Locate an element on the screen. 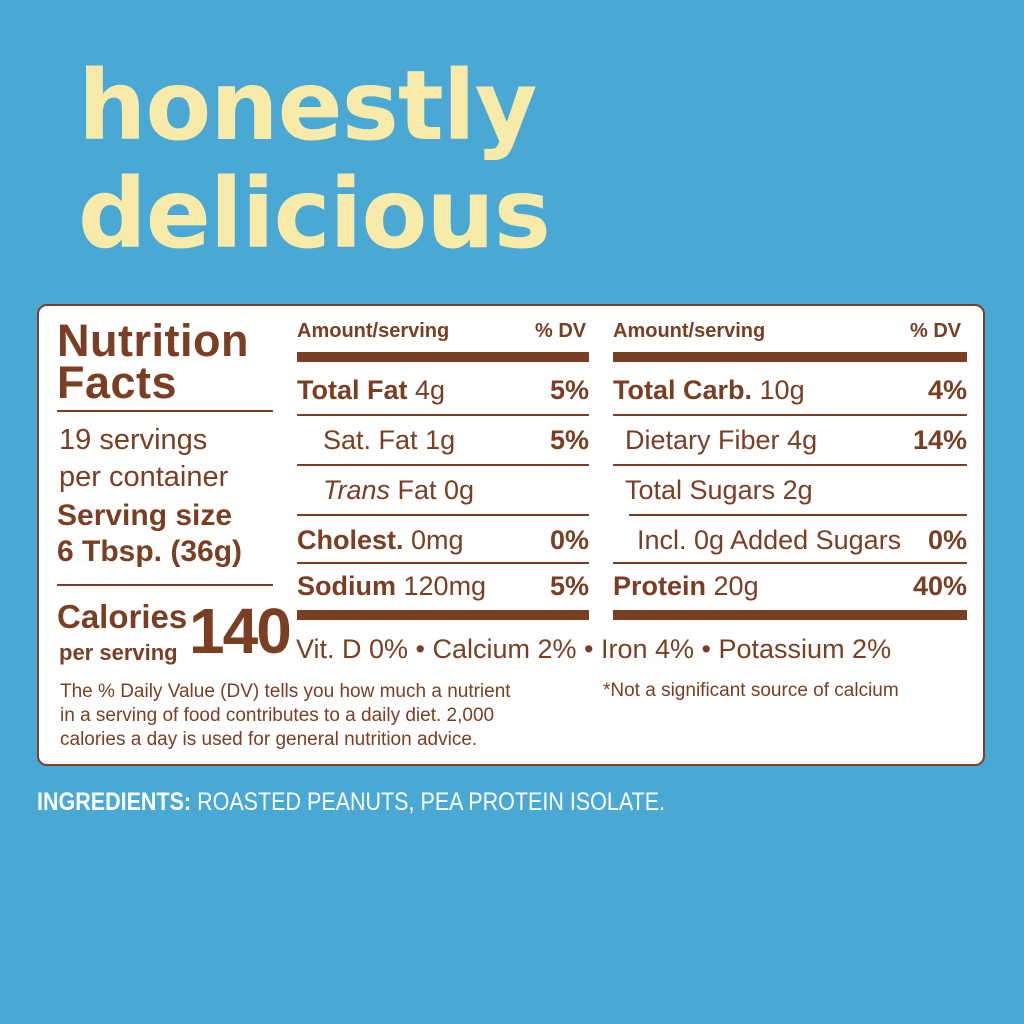 The image size is (1024, 1024). left-header-bar is located at coordinates (443, 357).